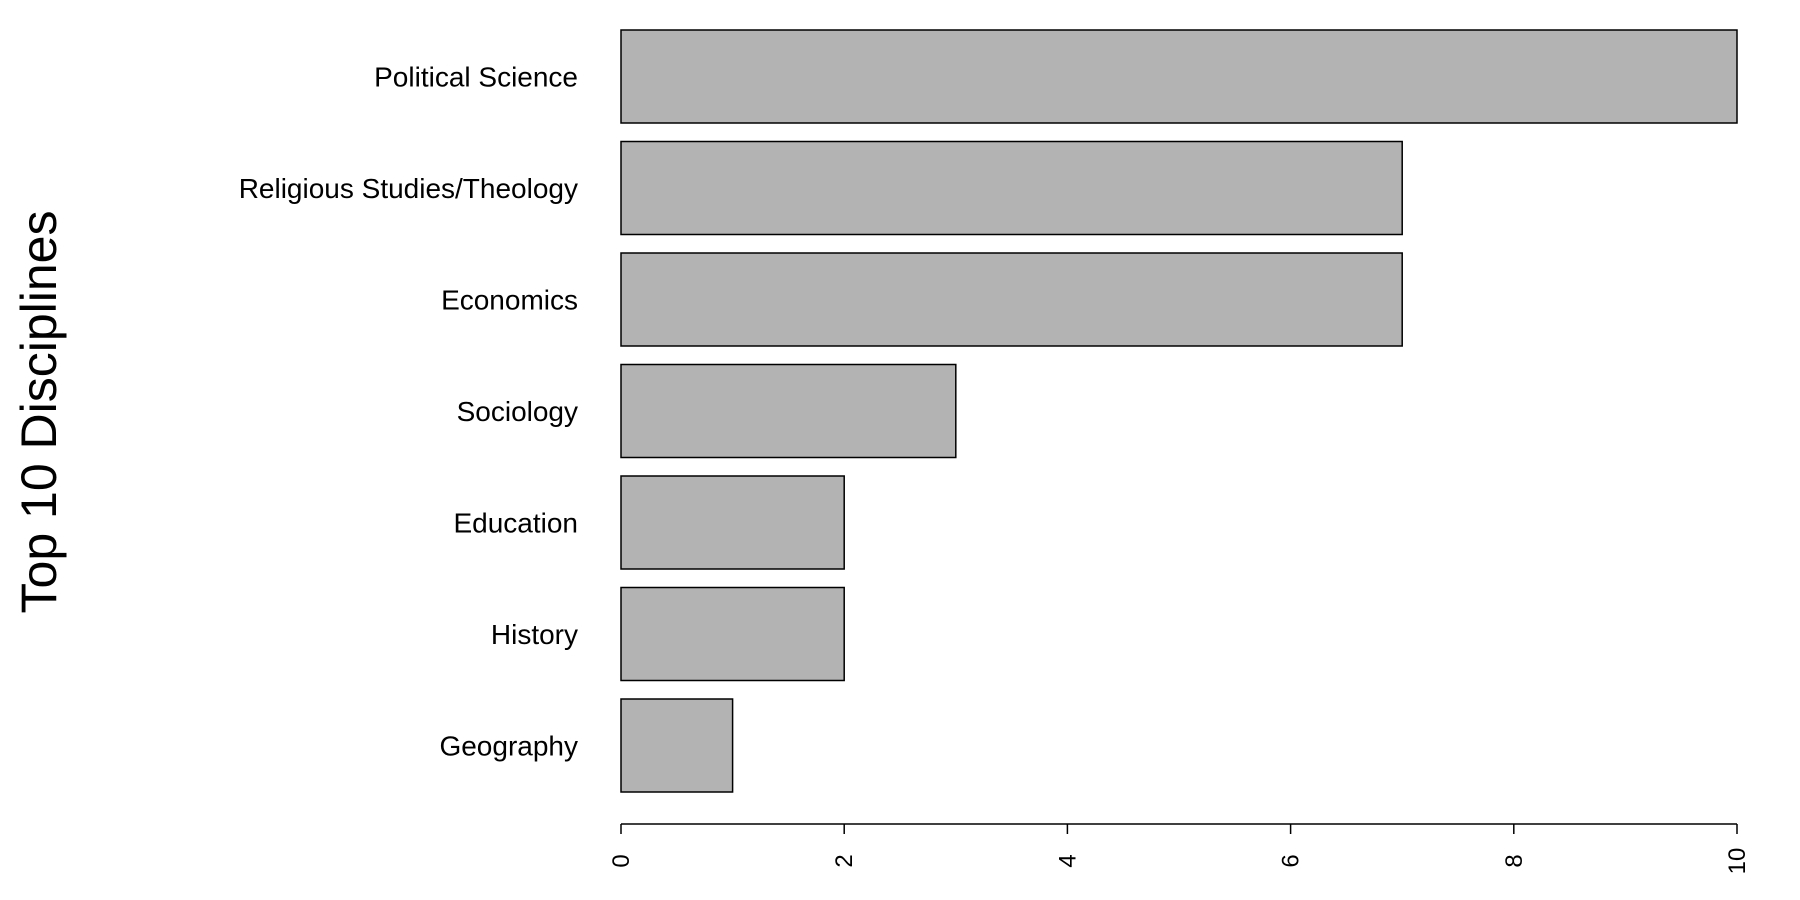 The width and height of the screenshot is (1800, 900). Describe the element at coordinates (534, 634) in the screenshot. I see `category-label: History` at that location.